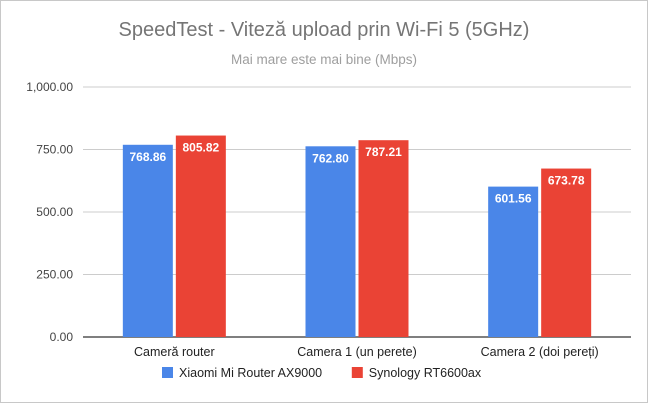 This screenshot has height=403, width=648. What do you see at coordinates (357, 352) in the screenshot?
I see `x-tick-label: Camera 1 (un perete)` at bounding box center [357, 352].